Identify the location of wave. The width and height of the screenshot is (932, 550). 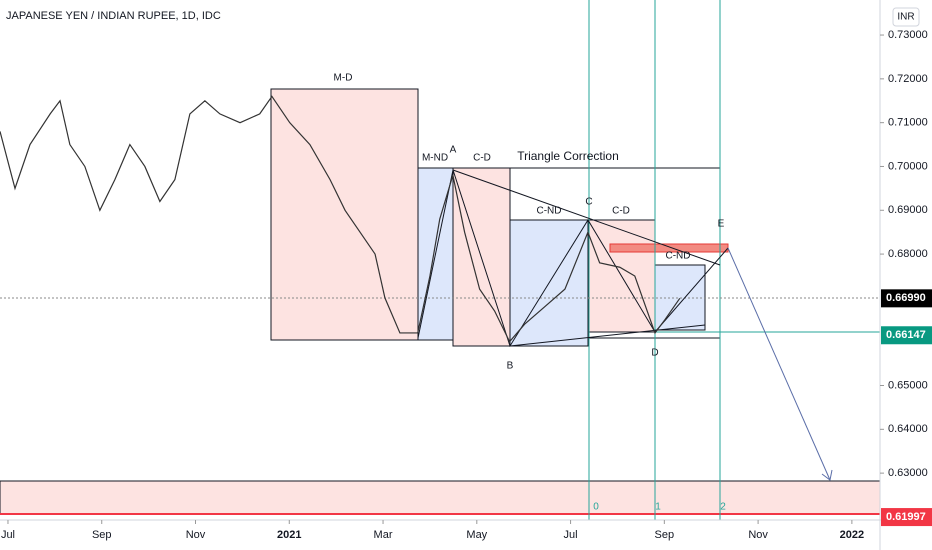
(573, 258).